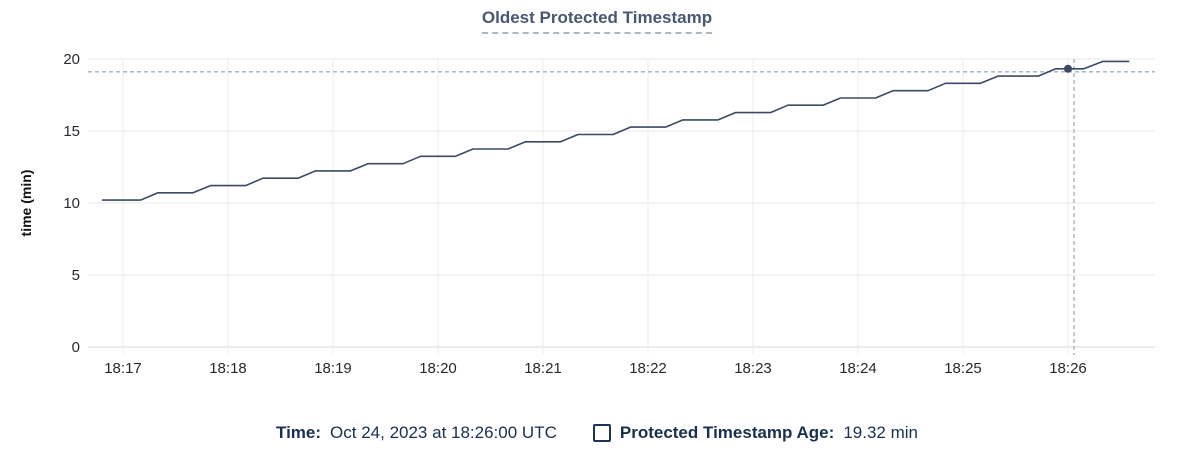  I want to click on chart-title: Oldest Protected Timestamp, so click(597, 21).